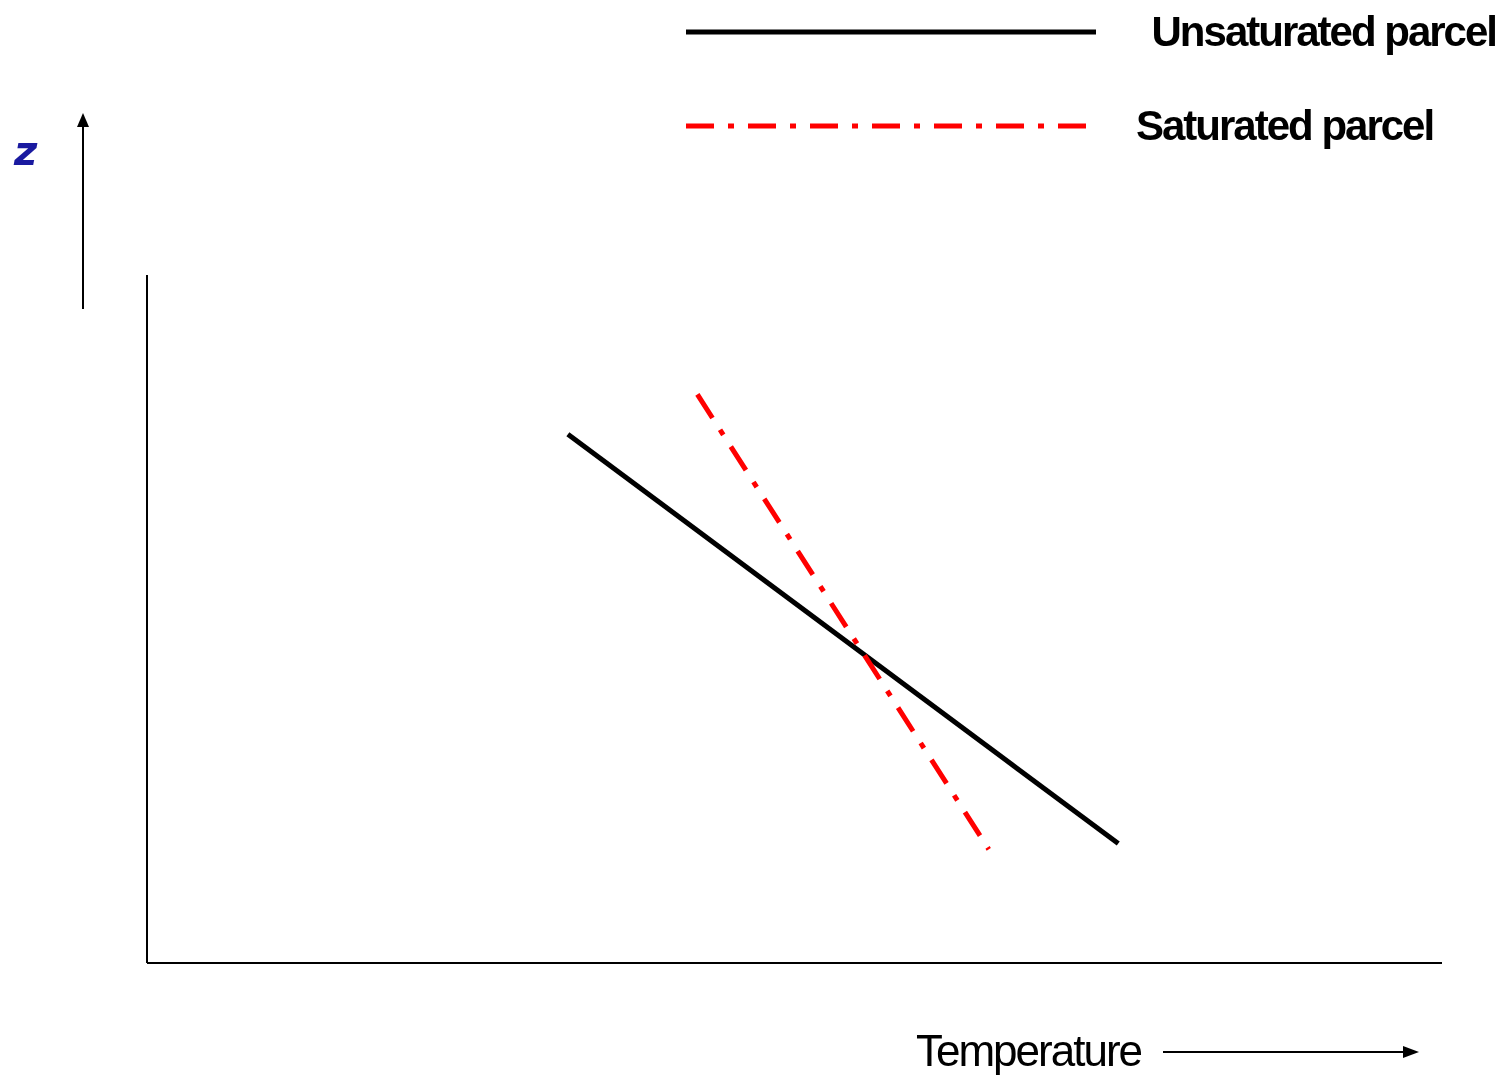 The width and height of the screenshot is (1504, 1087). Describe the element at coordinates (26, 151) in the screenshot. I see `text: z` at that location.